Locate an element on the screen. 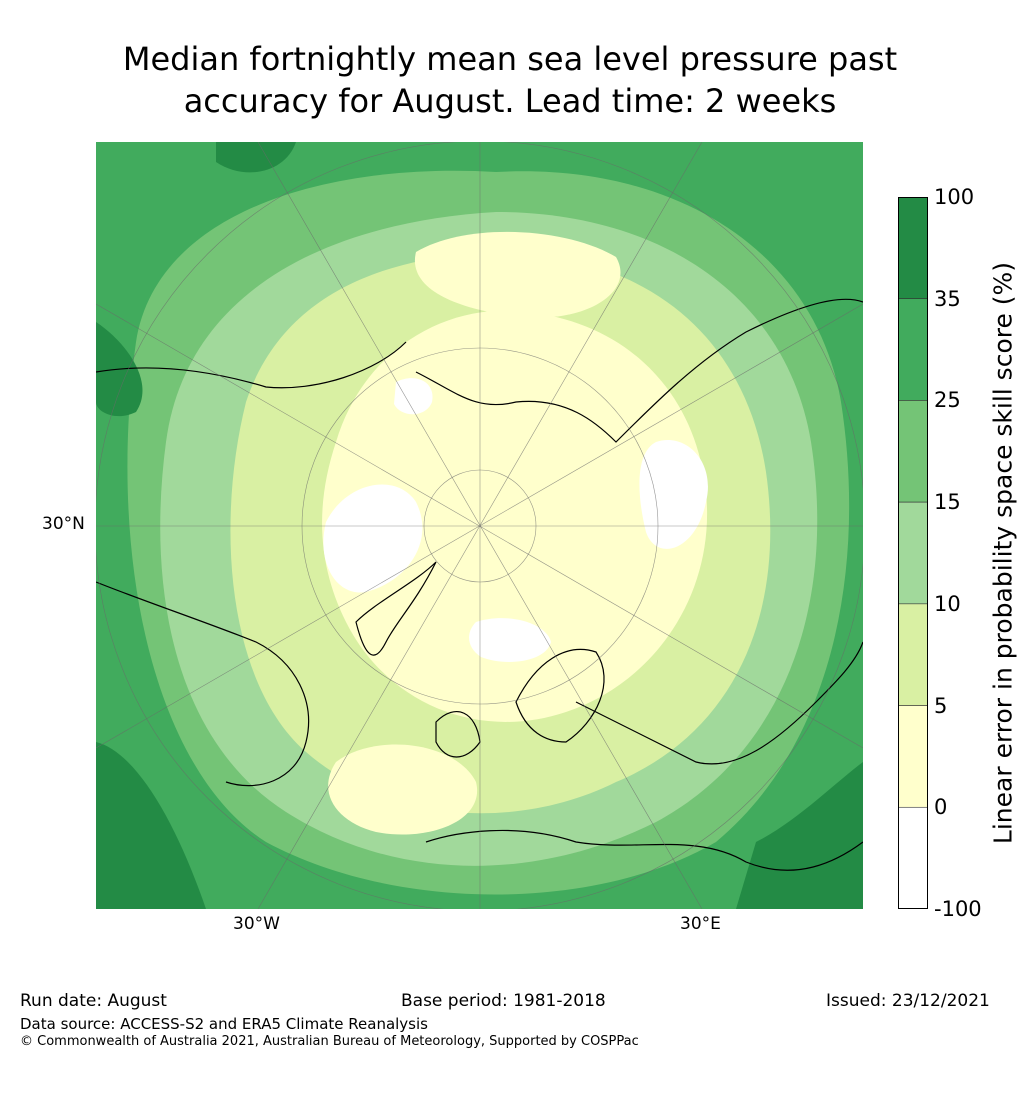  colorbar-tick-label: 10 is located at coordinates (947, 603).